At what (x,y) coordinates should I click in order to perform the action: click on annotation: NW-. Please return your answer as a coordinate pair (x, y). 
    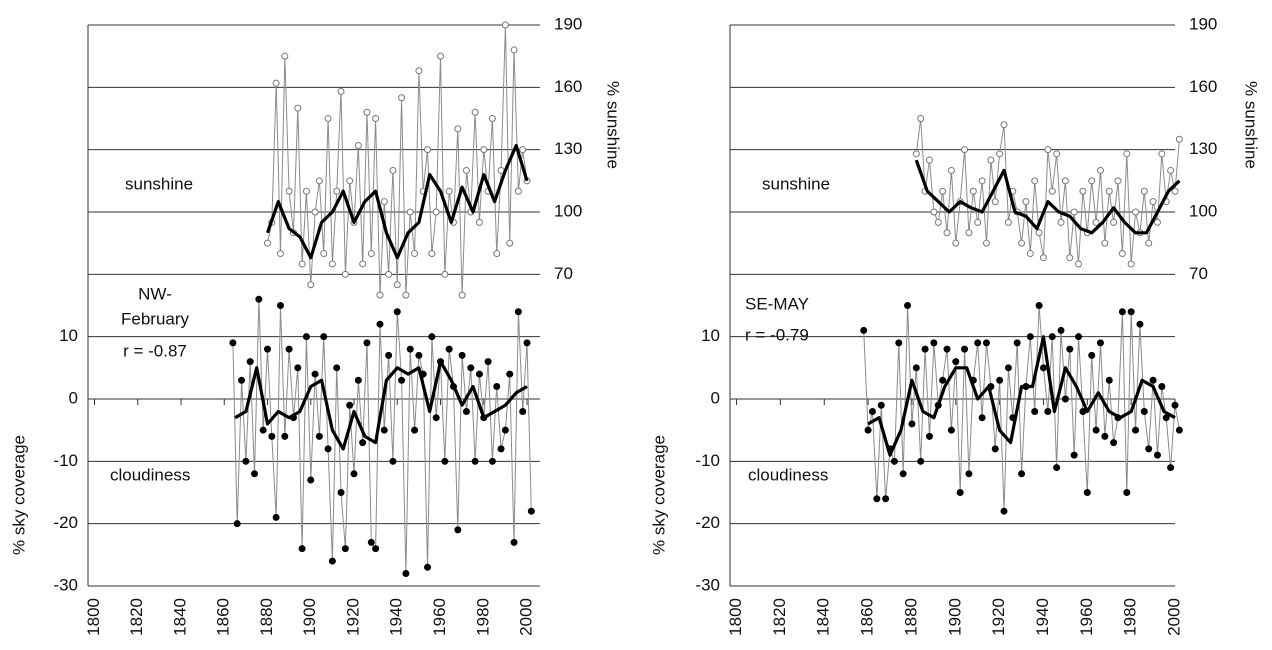
    Looking at the image, I should click on (155, 293).